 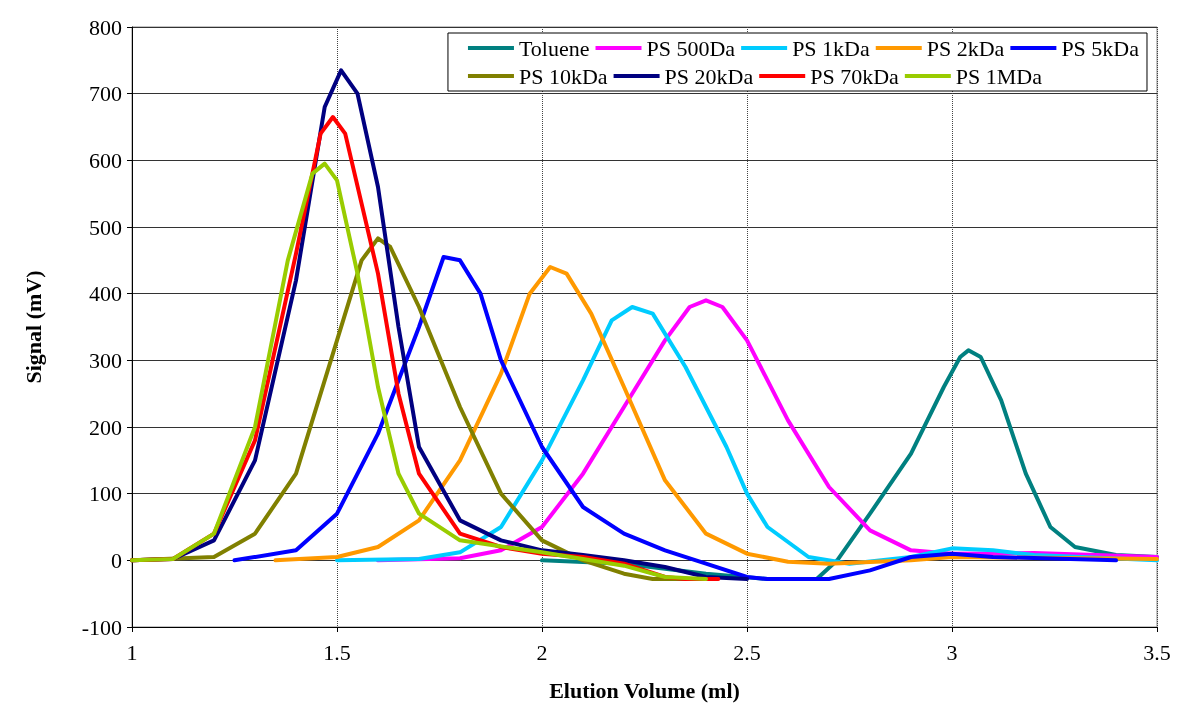 I want to click on legend-label: PS 70kDa, so click(x=855, y=76).